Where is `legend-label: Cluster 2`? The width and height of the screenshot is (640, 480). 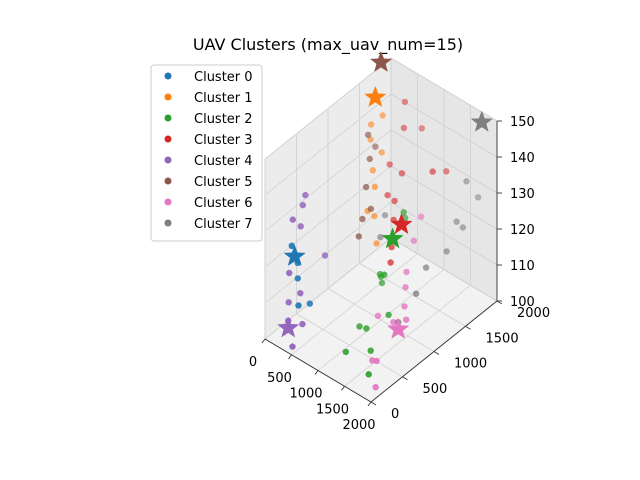 legend-label: Cluster 2 is located at coordinates (223, 119).